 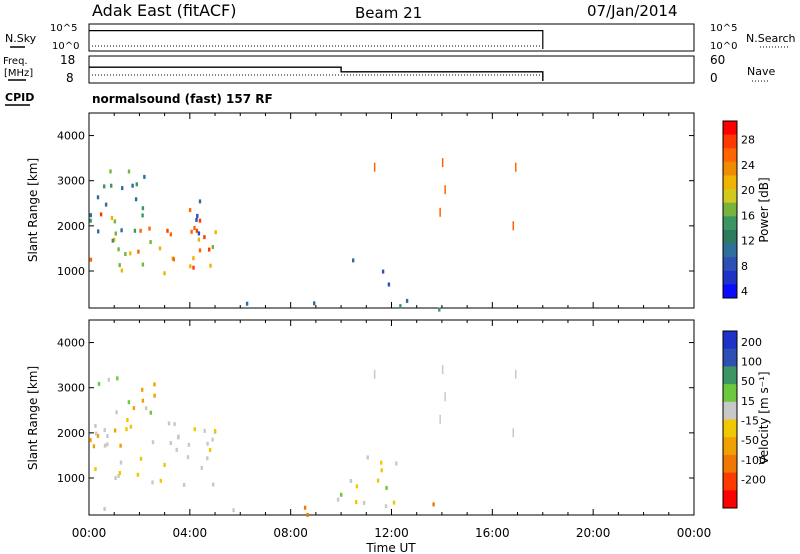 What do you see at coordinates (71, 181) in the screenshot?
I see `y-tick-label: 3000` at bounding box center [71, 181].